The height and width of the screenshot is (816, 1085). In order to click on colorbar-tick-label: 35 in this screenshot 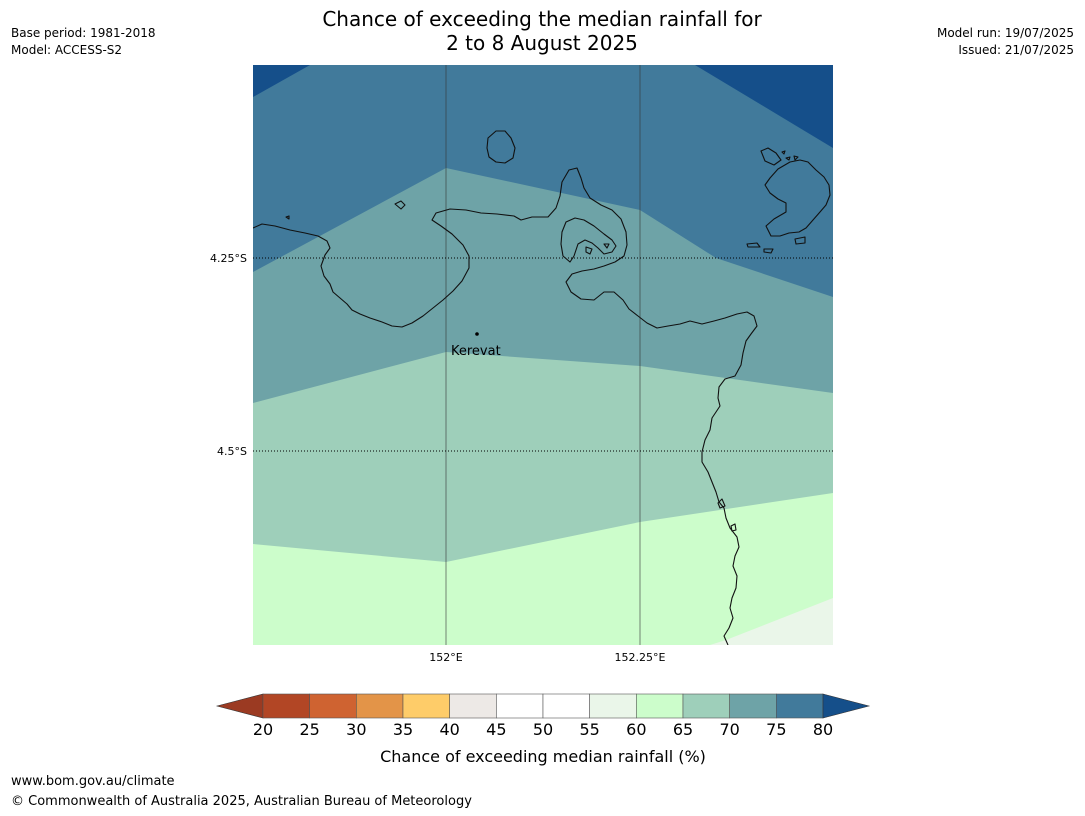, I will do `click(403, 729)`.